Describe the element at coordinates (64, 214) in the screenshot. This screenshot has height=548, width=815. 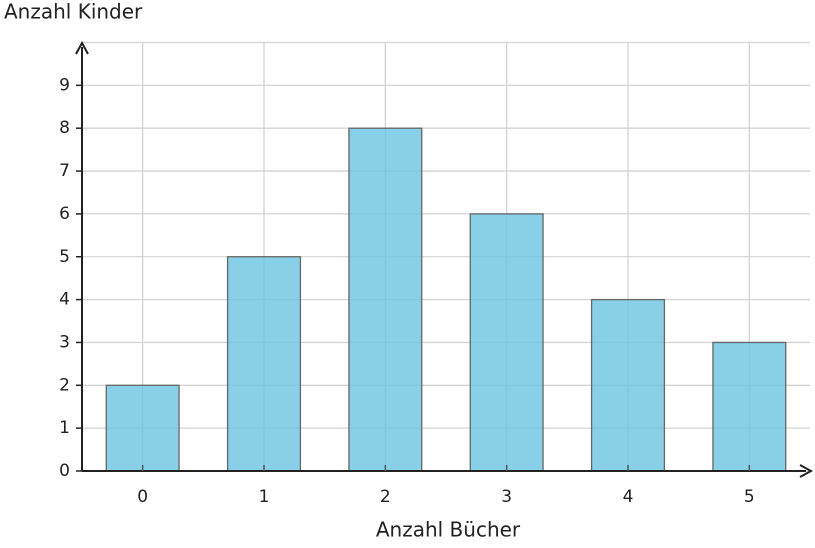
I see `y-tick-label: 6` at that location.